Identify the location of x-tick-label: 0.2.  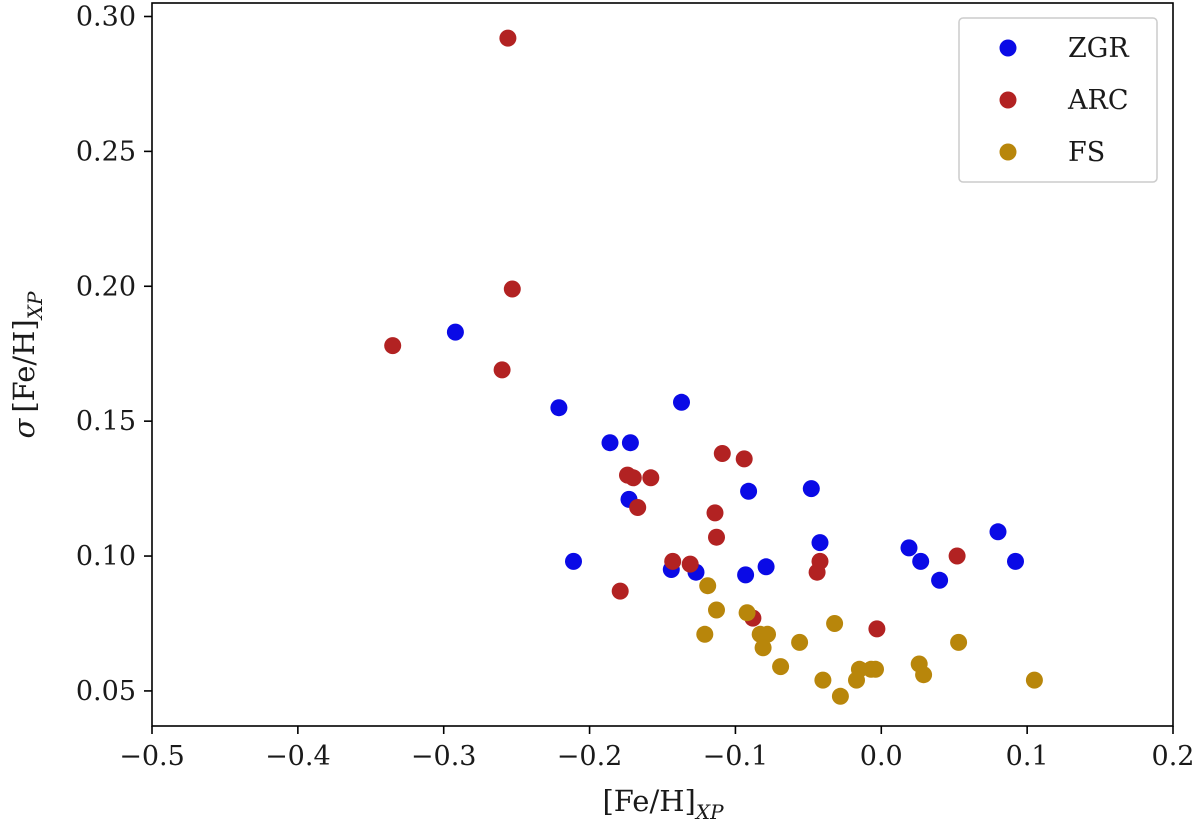
(1173, 756).